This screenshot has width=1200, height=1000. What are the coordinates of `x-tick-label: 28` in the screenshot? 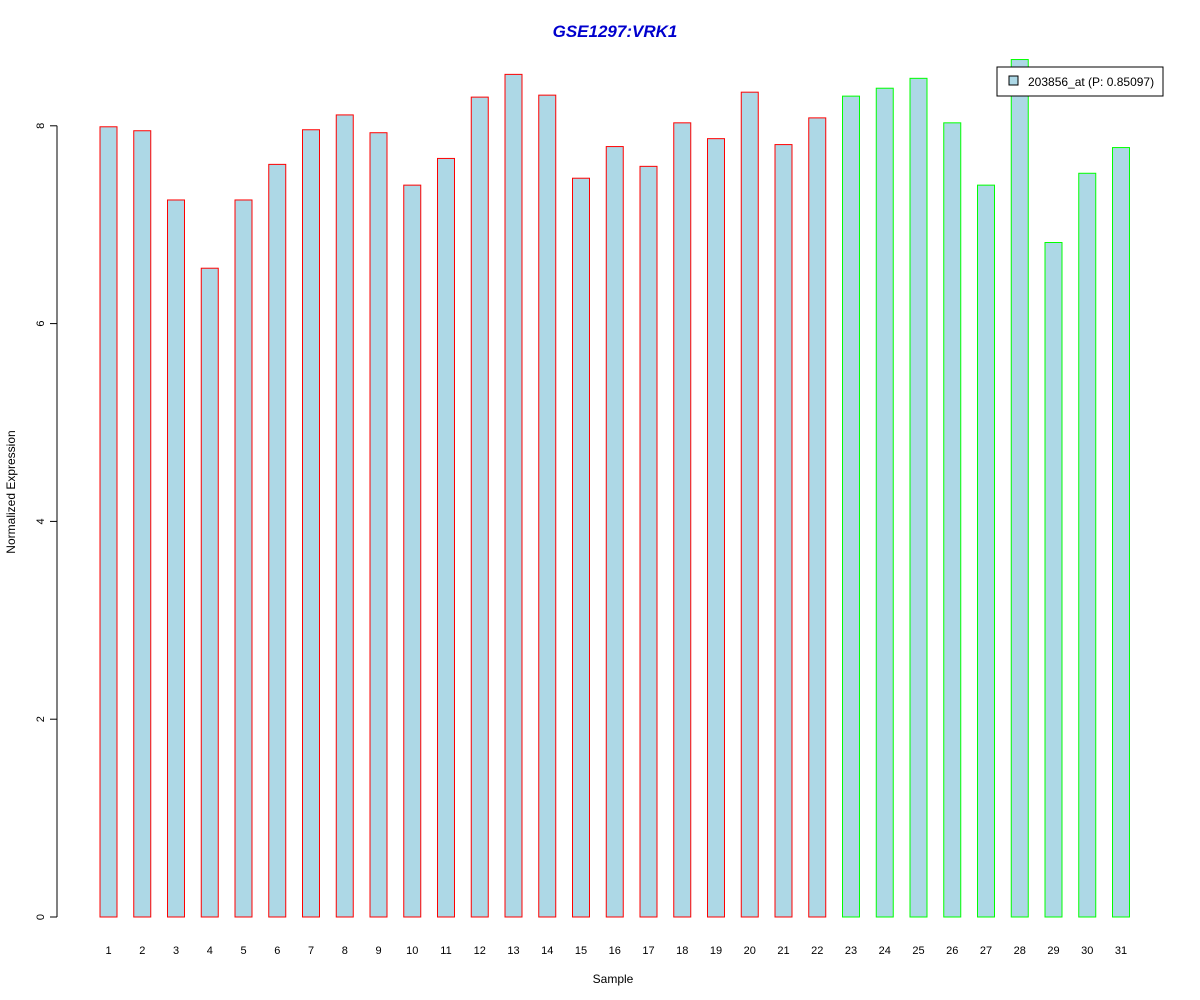 It's located at (1020, 951).